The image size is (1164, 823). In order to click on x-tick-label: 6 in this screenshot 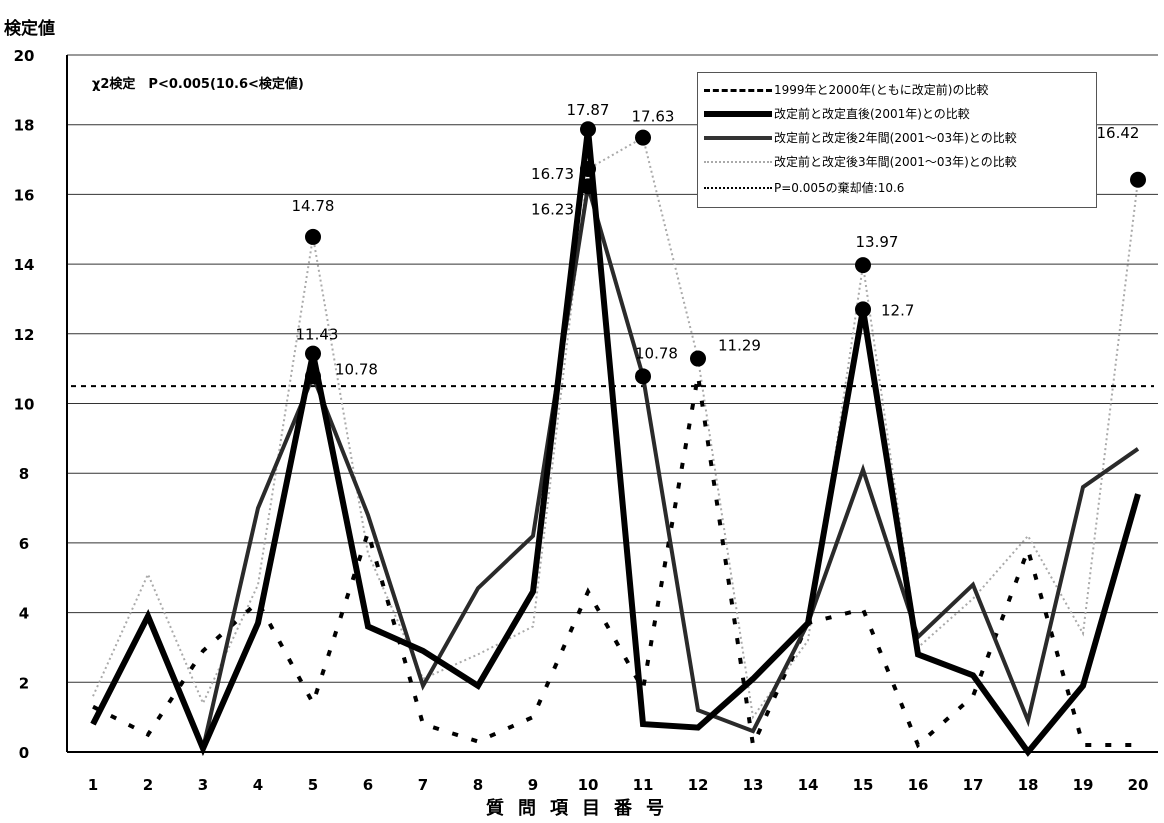, I will do `click(368, 785)`.